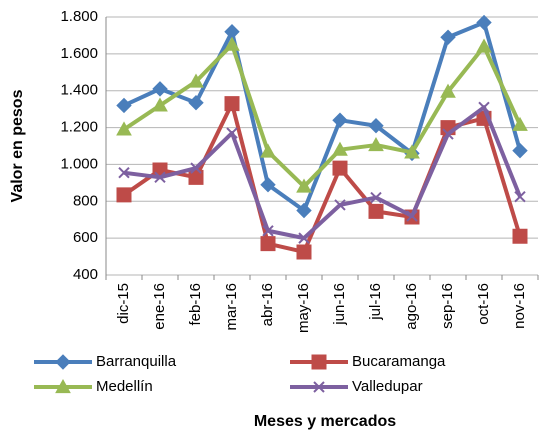  Describe the element at coordinates (124, 386) in the screenshot. I see `legend-label: Medellín` at that location.